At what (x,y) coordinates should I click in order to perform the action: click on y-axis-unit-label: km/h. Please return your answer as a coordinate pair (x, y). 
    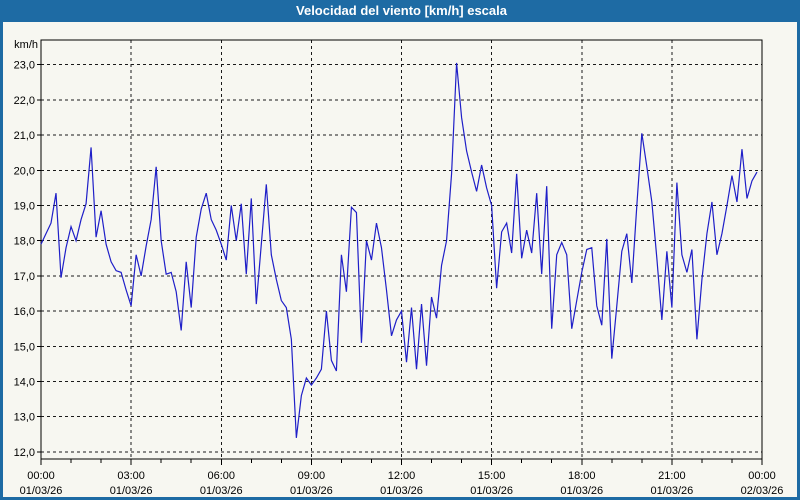
    Looking at the image, I should click on (26, 45).